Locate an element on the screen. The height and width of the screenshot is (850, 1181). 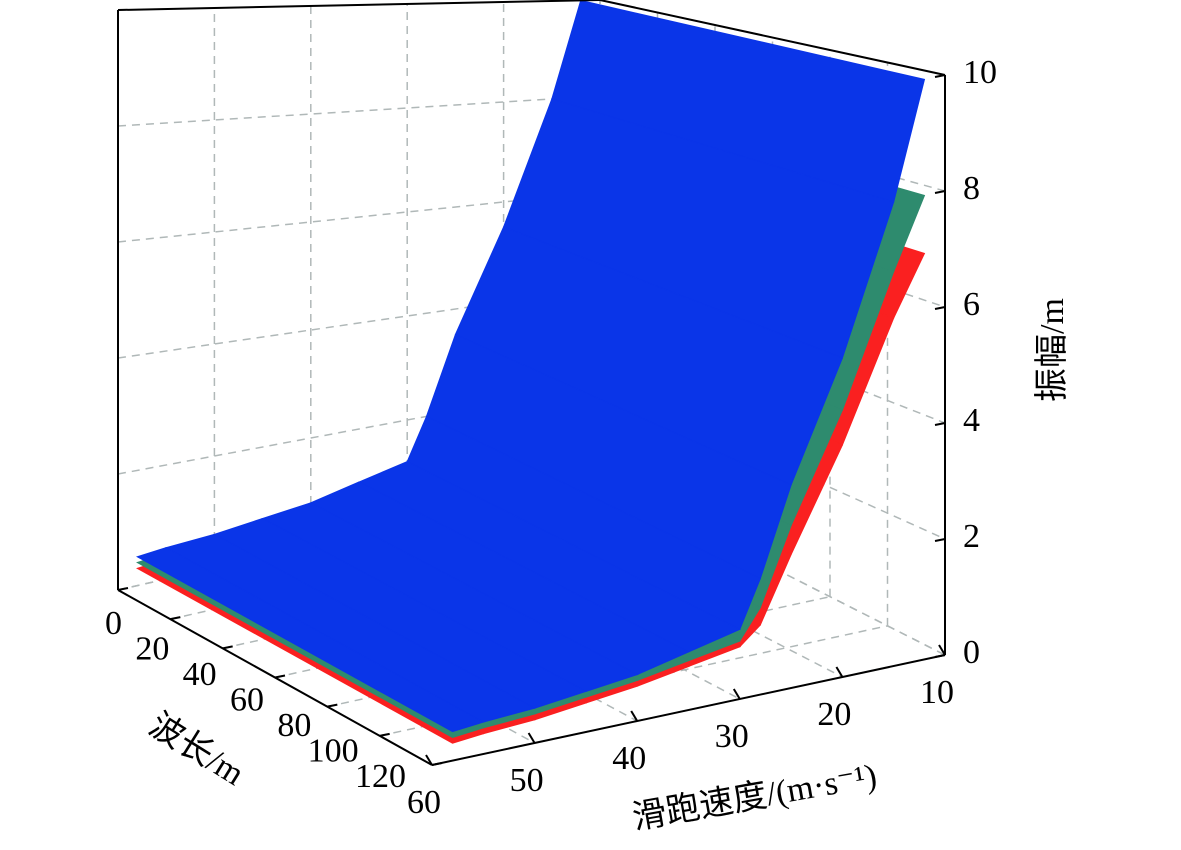
x-tick-label: 20 is located at coordinates (834, 714).